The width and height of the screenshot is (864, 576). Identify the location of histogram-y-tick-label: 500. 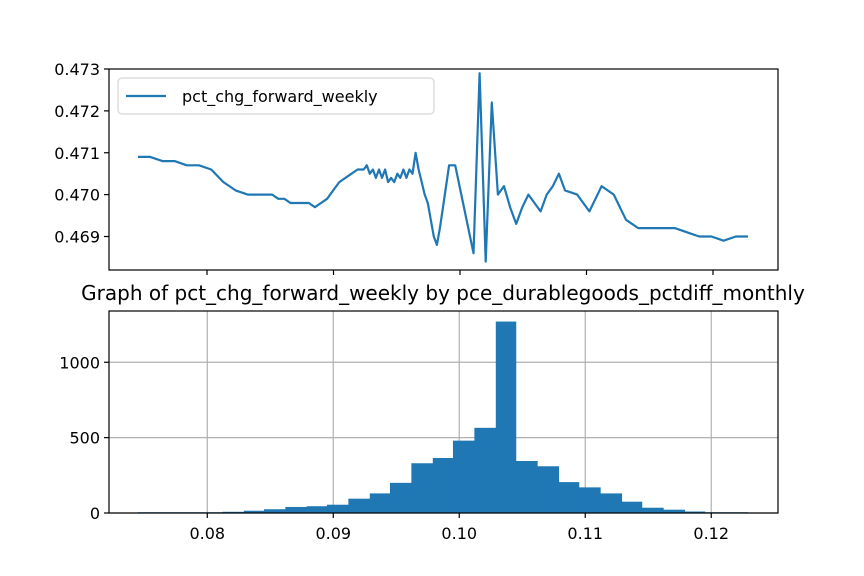
(84, 438).